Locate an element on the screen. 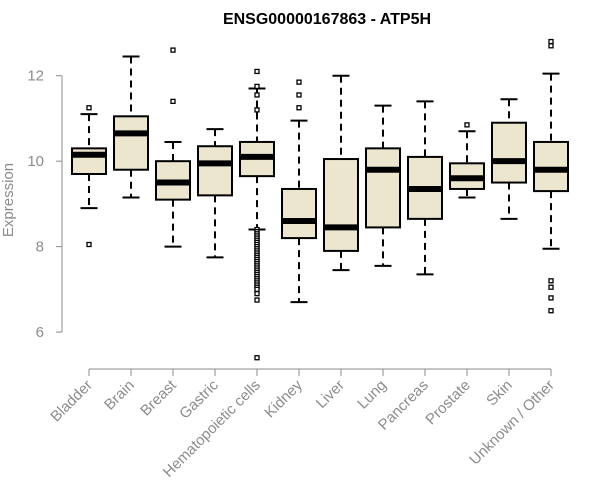 The image size is (600, 500). box-unknown-other is located at coordinates (551, 176).